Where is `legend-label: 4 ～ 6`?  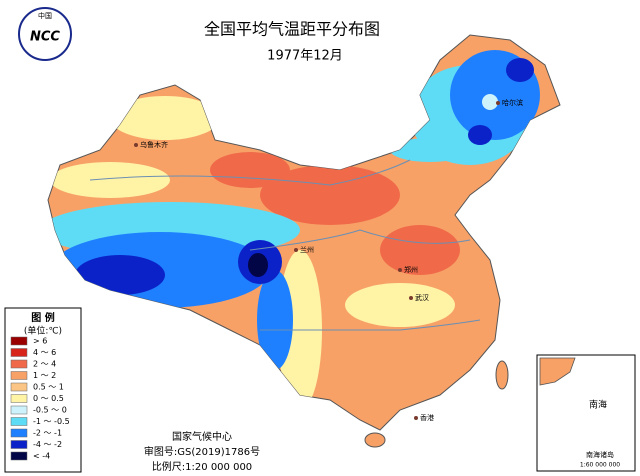
legend-label: 4 ～ 6 is located at coordinates (44, 352).